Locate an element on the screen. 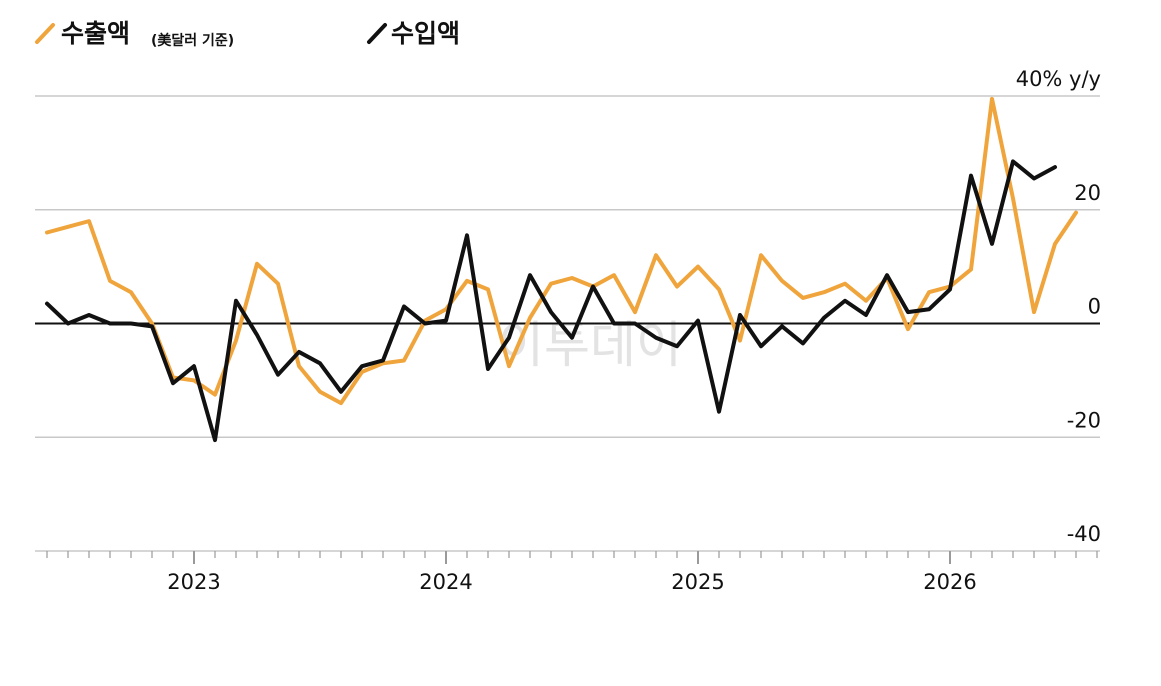  y-tick-label: 20 is located at coordinates (1087, 193).